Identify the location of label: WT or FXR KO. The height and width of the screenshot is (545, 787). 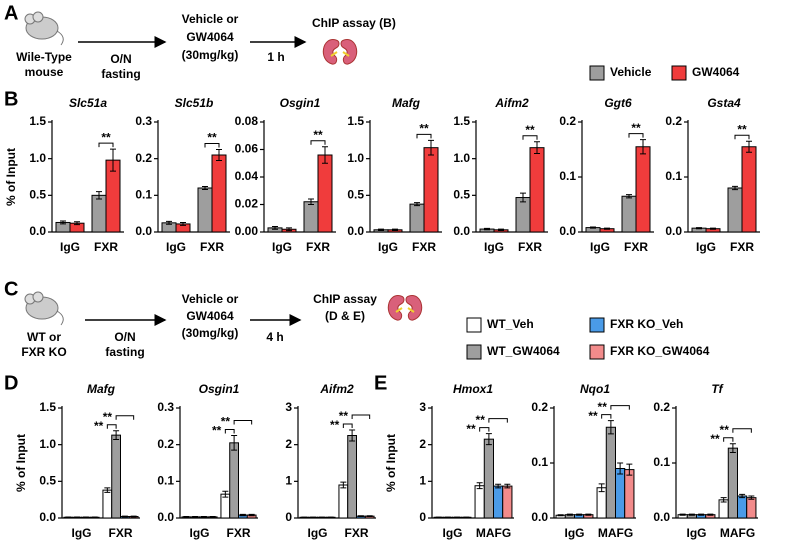
(43, 344).